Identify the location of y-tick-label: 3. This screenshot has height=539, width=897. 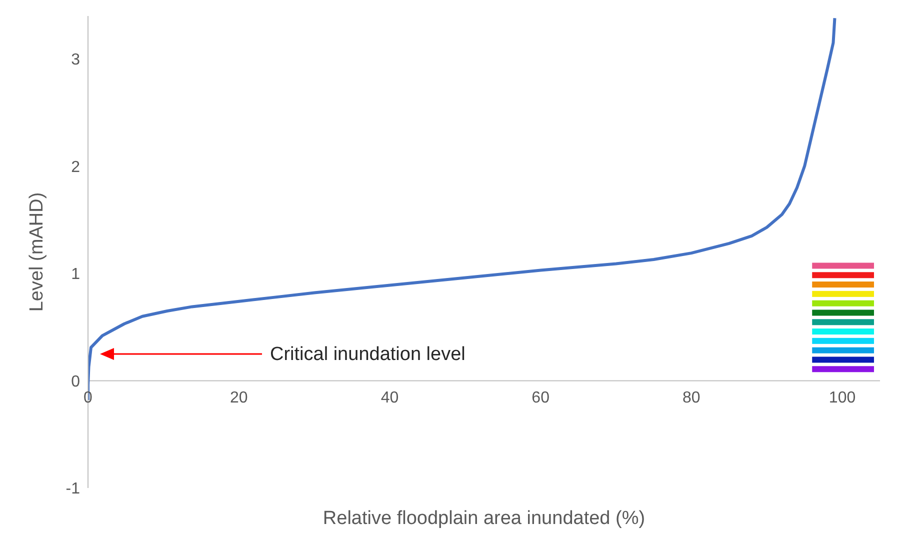
(75, 60).